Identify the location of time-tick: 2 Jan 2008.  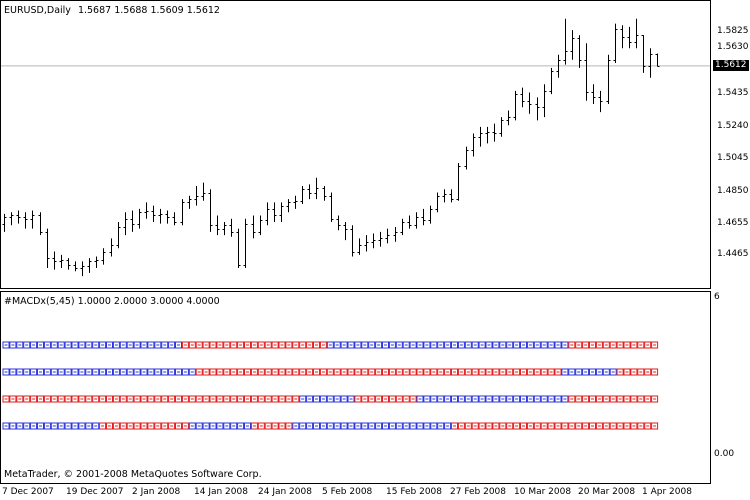
(156, 492).